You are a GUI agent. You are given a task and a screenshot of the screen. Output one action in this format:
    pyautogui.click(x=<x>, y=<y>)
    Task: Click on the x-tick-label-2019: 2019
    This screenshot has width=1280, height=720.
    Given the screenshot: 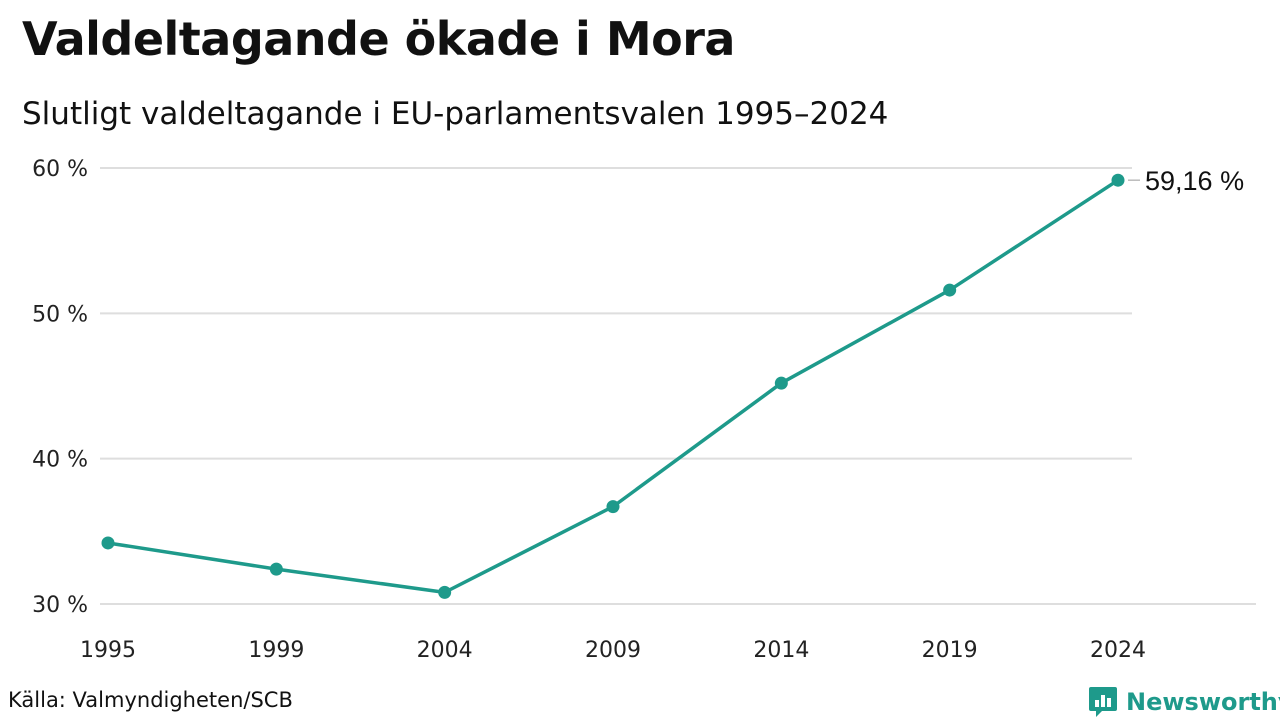 What is the action you would take?
    pyautogui.click(x=950, y=650)
    